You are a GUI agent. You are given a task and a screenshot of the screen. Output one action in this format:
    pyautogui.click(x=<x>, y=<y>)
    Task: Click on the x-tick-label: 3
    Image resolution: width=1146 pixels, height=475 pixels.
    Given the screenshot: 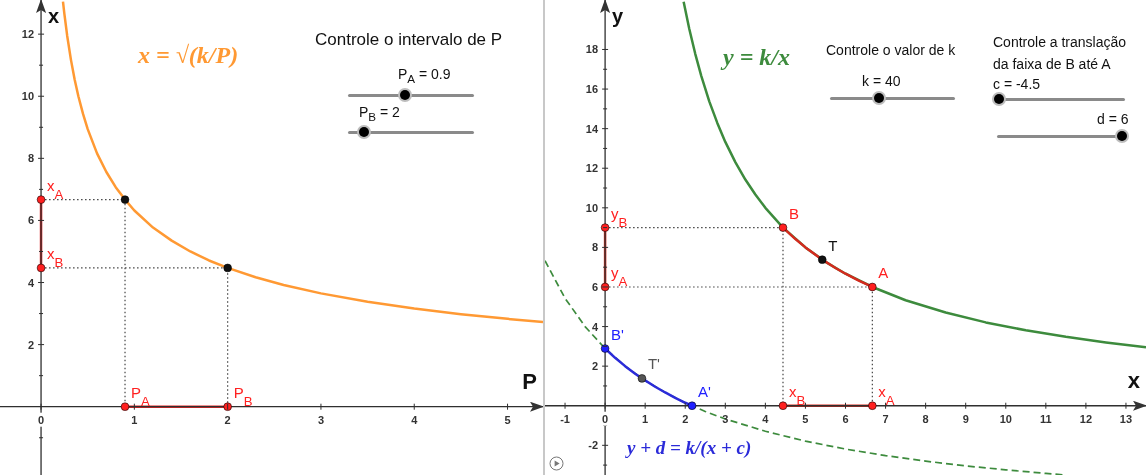 What is the action you would take?
    pyautogui.click(x=321, y=419)
    